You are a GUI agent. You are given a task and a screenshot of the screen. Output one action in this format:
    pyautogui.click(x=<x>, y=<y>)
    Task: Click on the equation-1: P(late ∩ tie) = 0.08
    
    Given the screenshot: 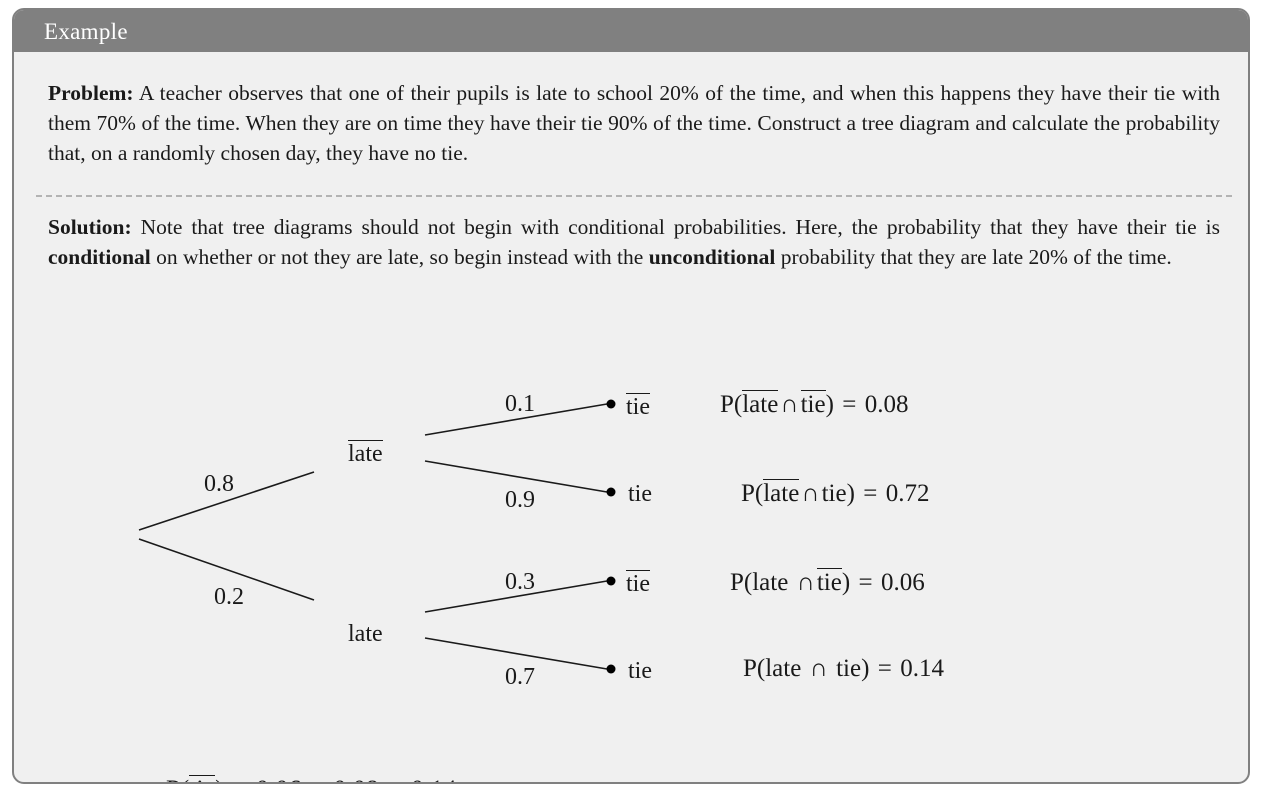 What is the action you would take?
    pyautogui.click(x=814, y=403)
    